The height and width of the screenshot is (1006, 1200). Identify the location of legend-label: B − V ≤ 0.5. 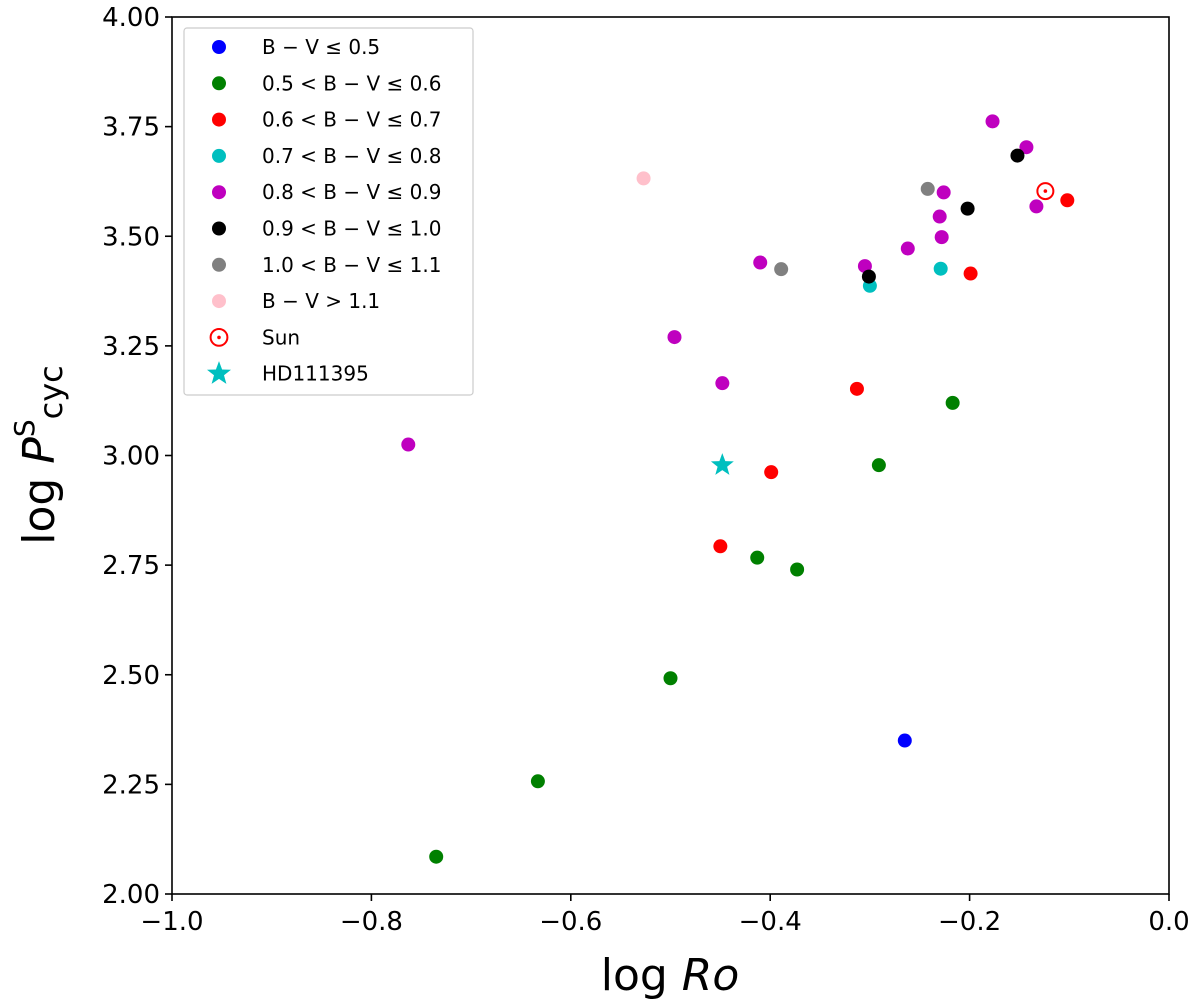
(321, 47).